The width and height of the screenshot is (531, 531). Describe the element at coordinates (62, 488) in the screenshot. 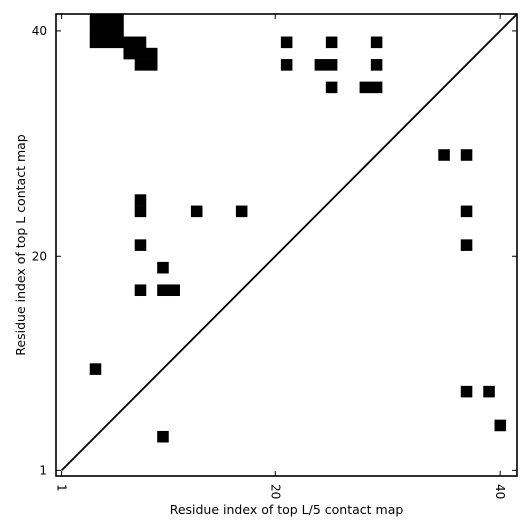

I see `x-tick-label: 1` at that location.